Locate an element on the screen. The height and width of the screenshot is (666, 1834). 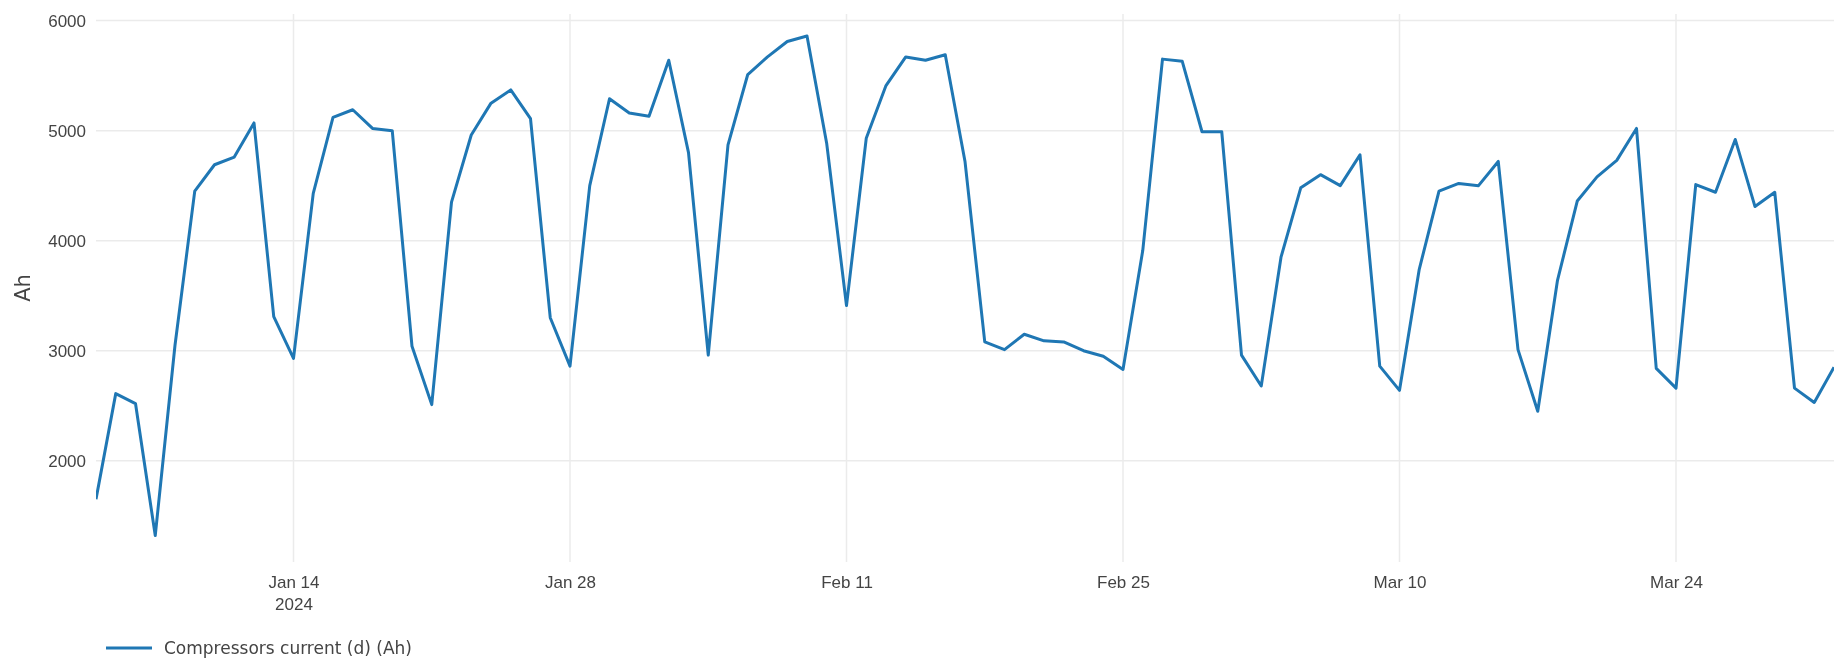
x-tick-label: Feb 11 is located at coordinates (847, 582).